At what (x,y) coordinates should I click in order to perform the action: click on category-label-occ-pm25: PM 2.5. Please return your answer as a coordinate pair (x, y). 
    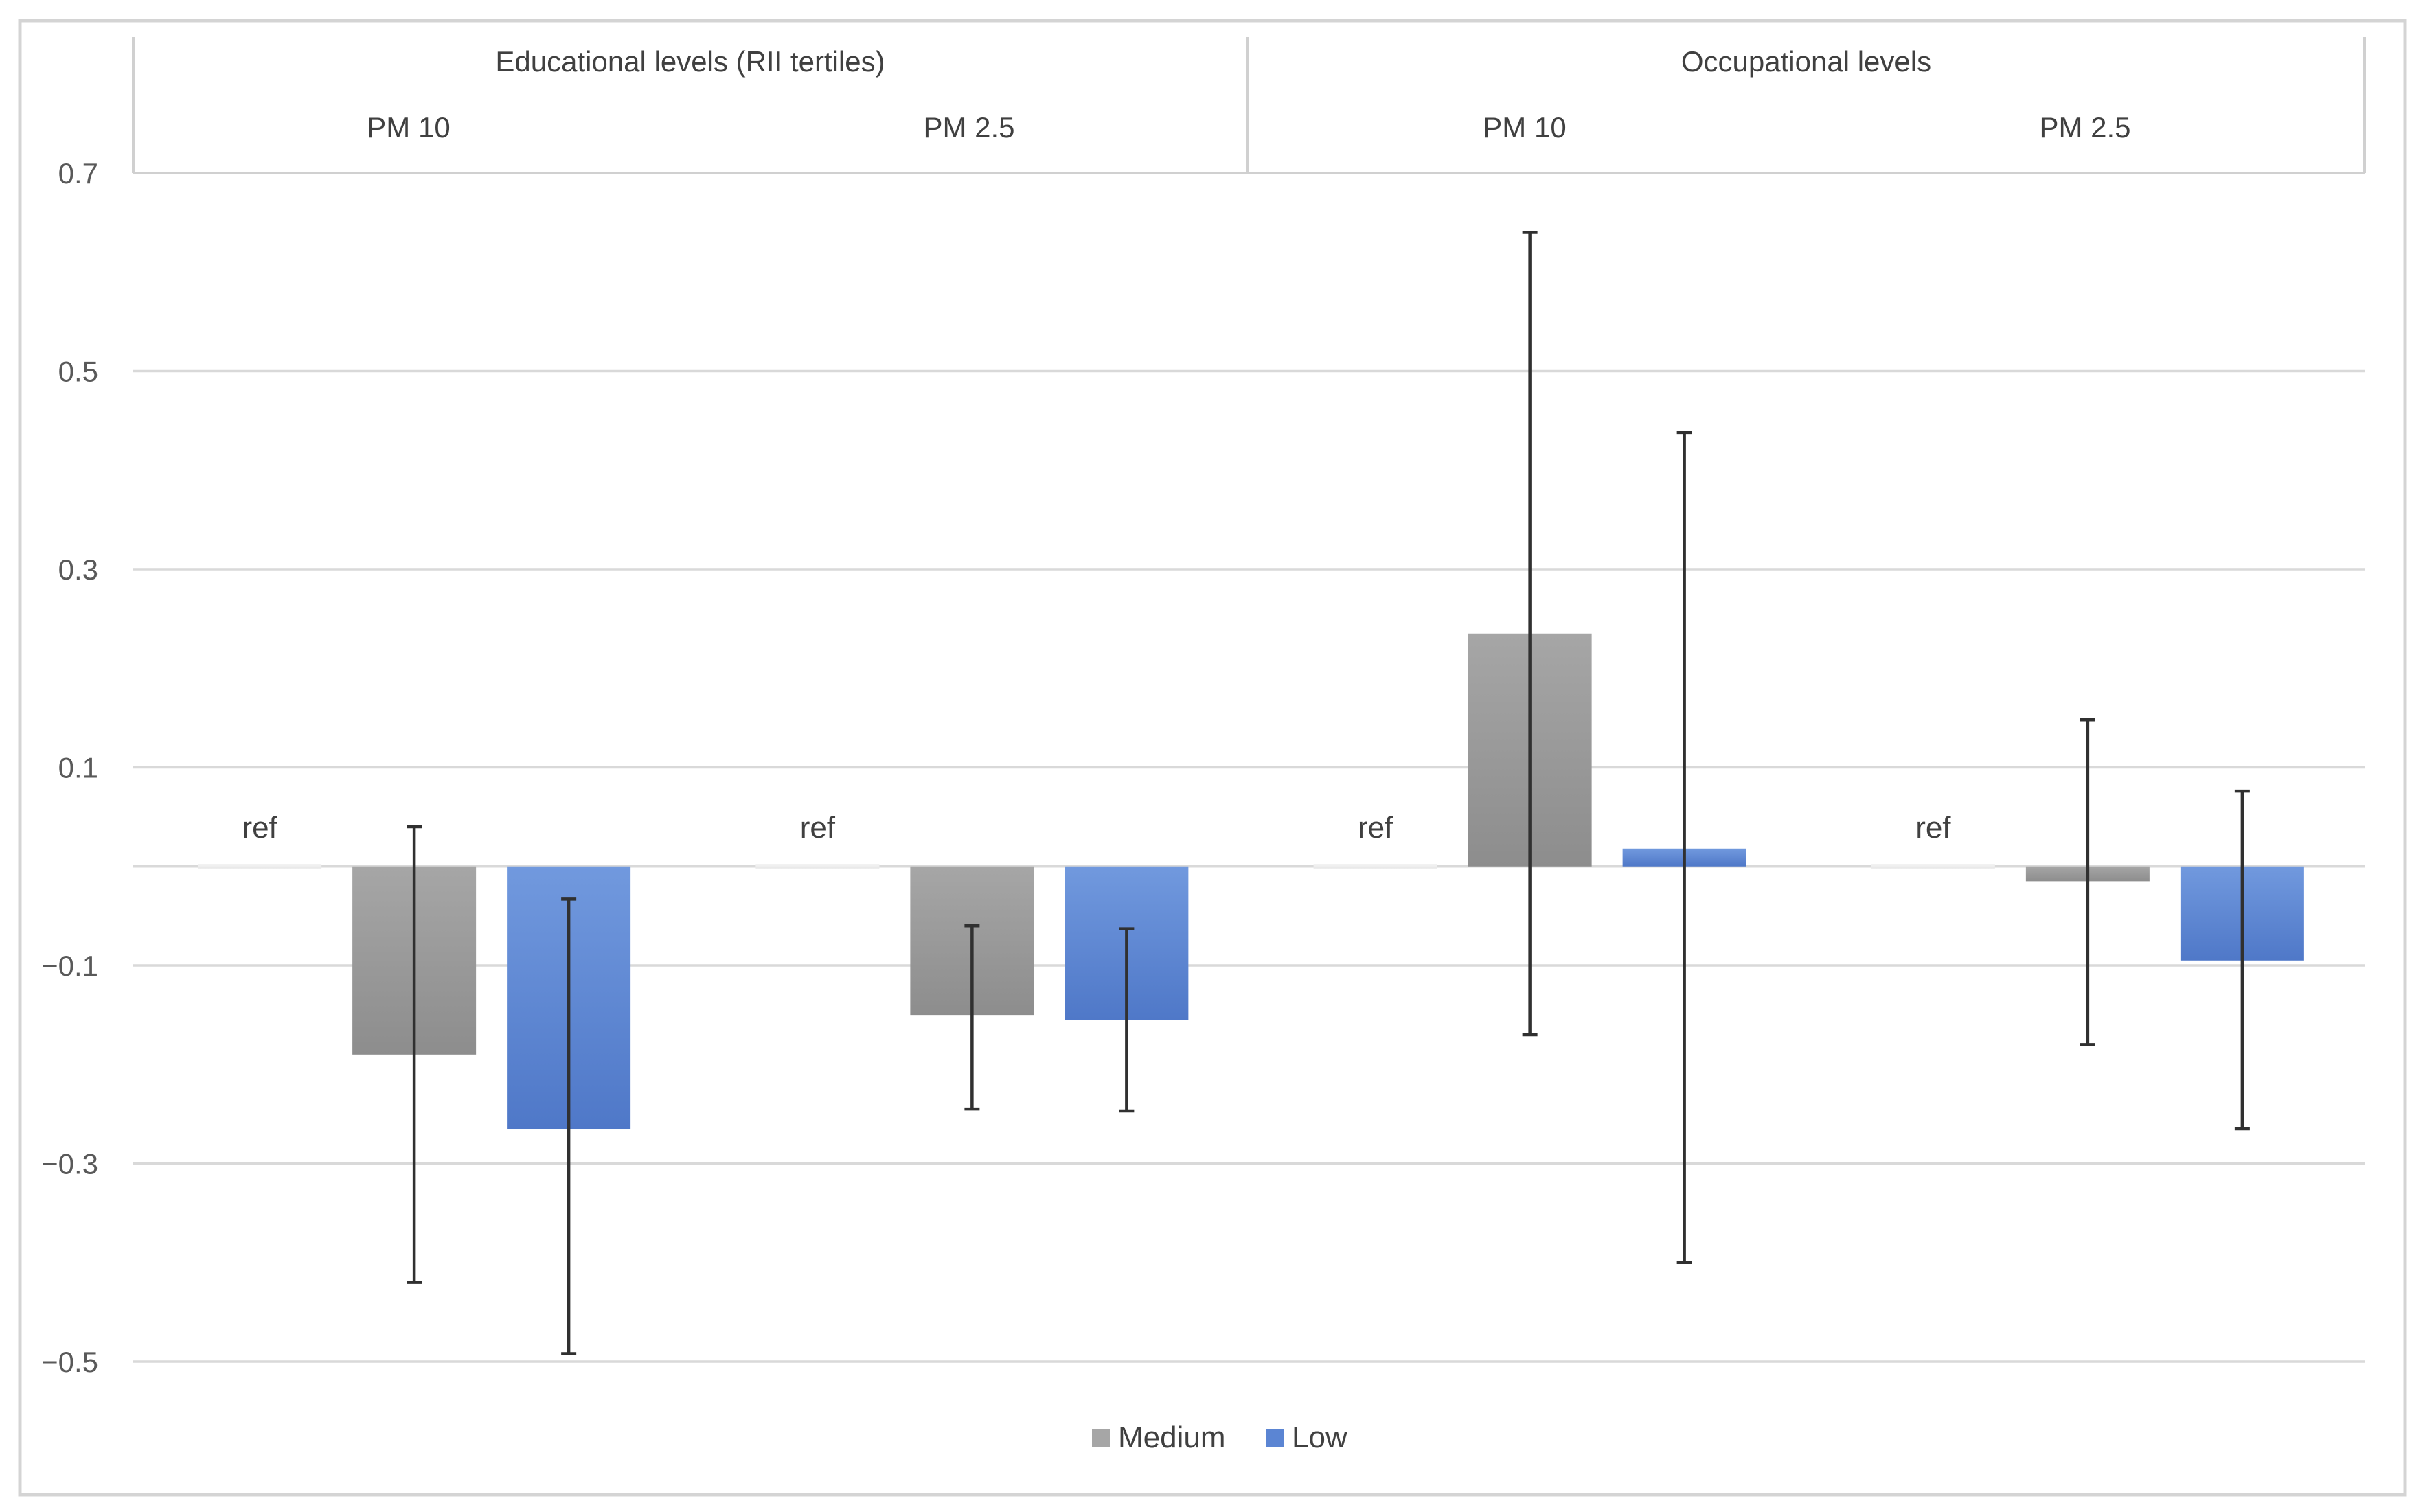
    Looking at the image, I should click on (2084, 127).